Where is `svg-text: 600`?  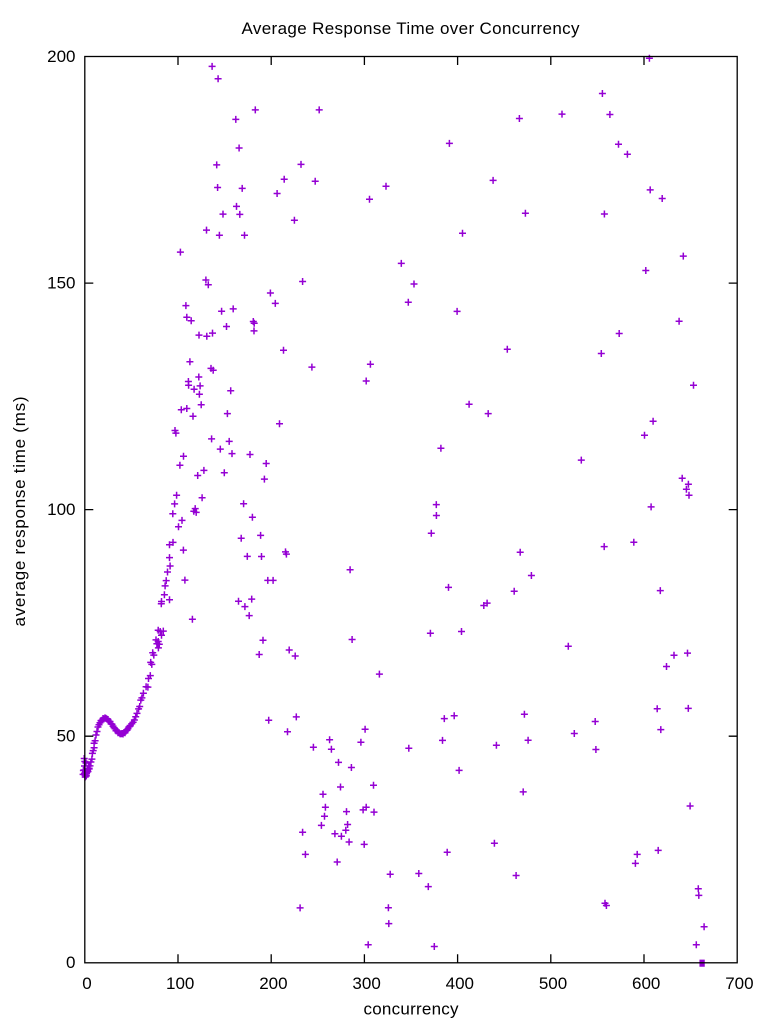 svg-text: 600 is located at coordinates (646, 983).